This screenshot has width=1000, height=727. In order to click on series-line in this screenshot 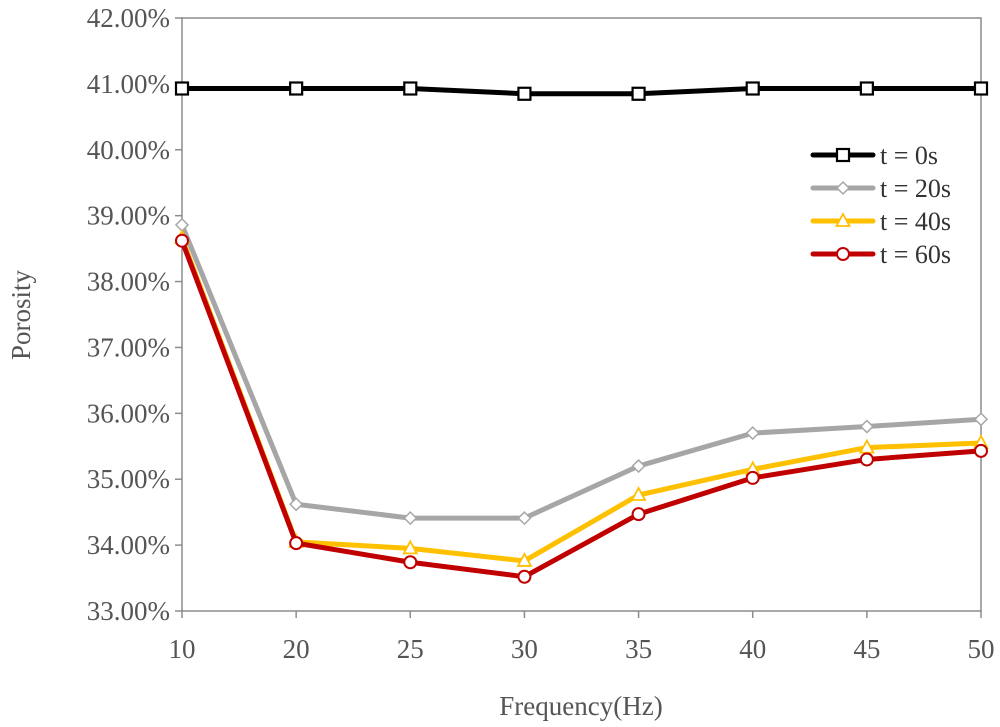, I will do `click(581, 91)`.